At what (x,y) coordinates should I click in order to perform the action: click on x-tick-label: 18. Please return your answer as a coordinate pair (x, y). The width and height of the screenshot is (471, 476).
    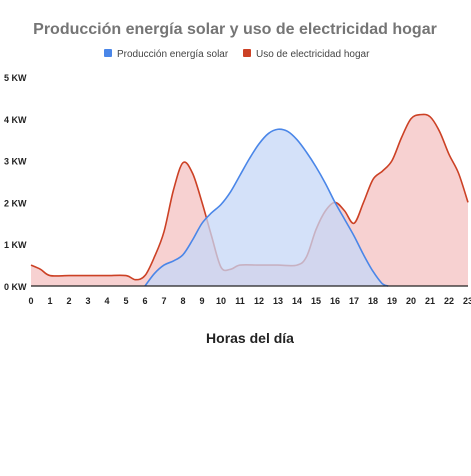
    Looking at the image, I should click on (373, 301).